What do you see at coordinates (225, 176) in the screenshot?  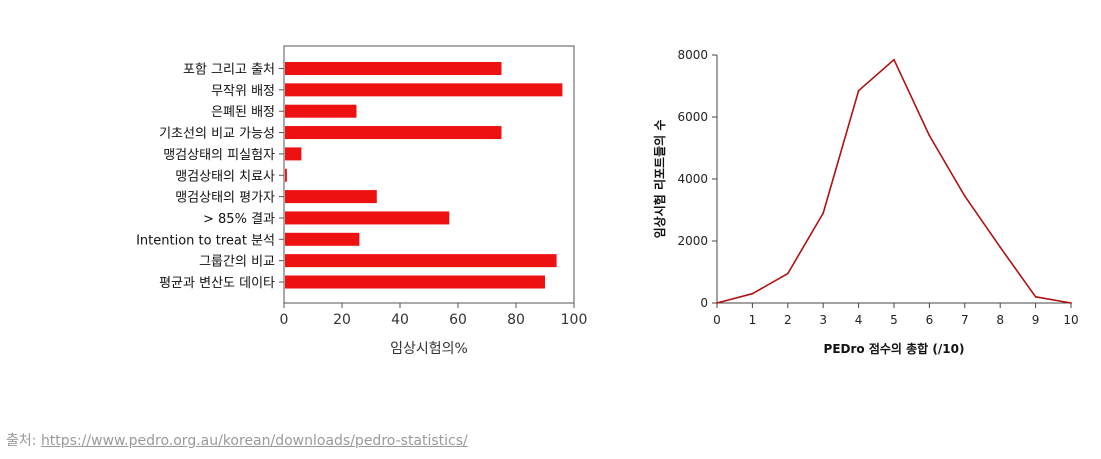 I see `category-label: 맹검상태의 치료사` at bounding box center [225, 176].